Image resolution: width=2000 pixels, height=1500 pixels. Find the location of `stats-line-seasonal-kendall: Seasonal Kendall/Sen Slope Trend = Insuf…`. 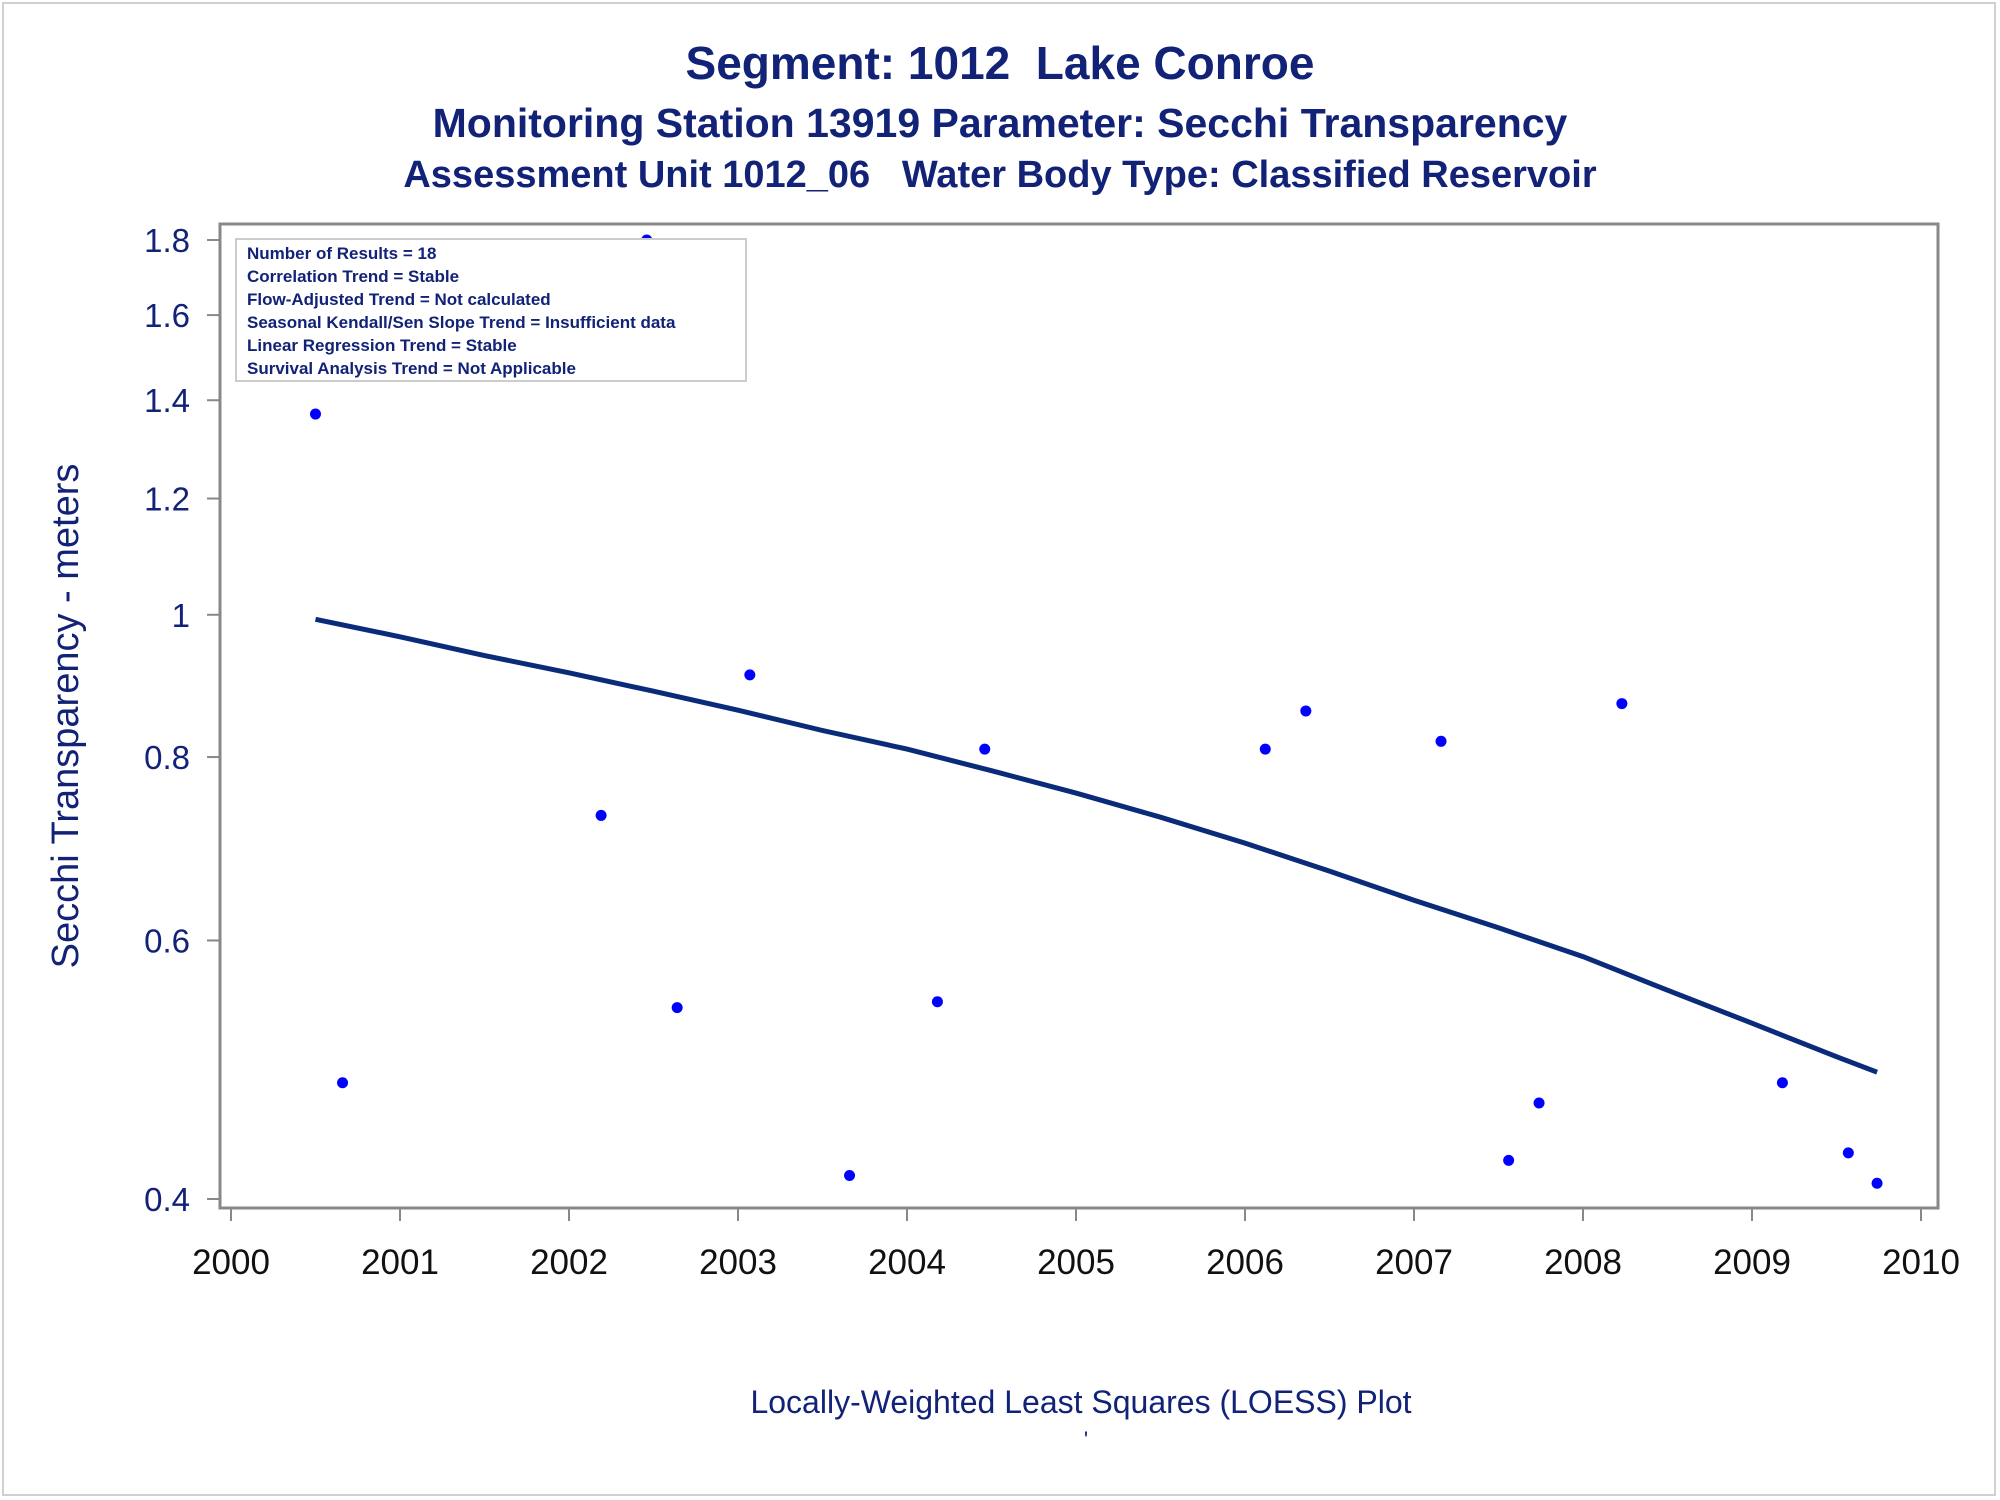

stats-line-seasonal-kendall: Seasonal Kendall/Sen Slope Trend = Insuf… is located at coordinates (461, 322).